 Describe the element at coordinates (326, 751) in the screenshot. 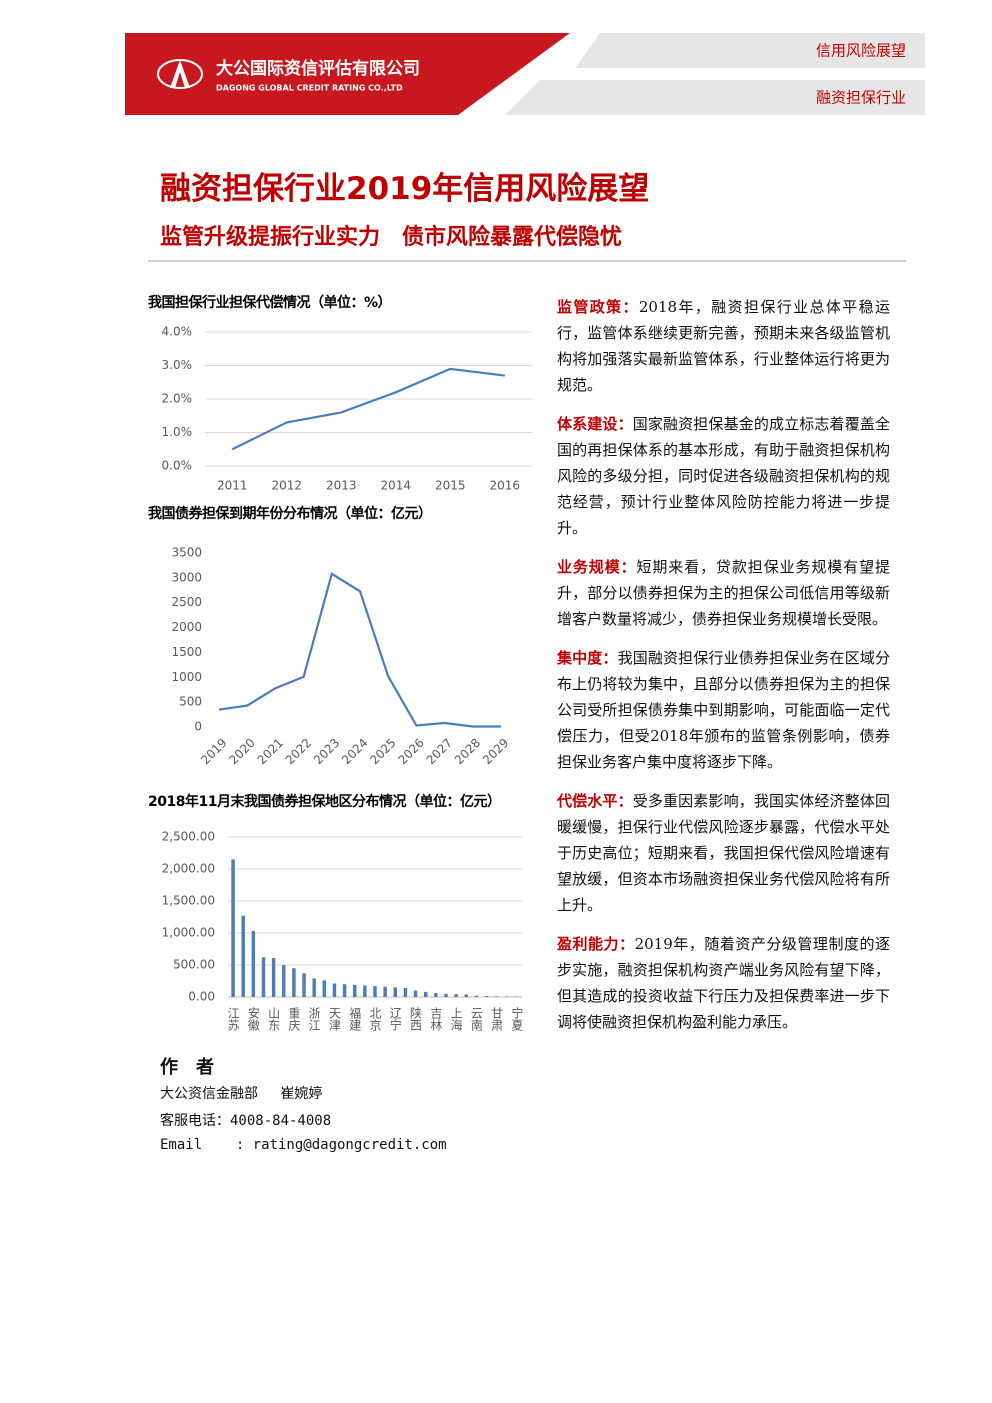

I see `x-tick-label: 2023` at that location.